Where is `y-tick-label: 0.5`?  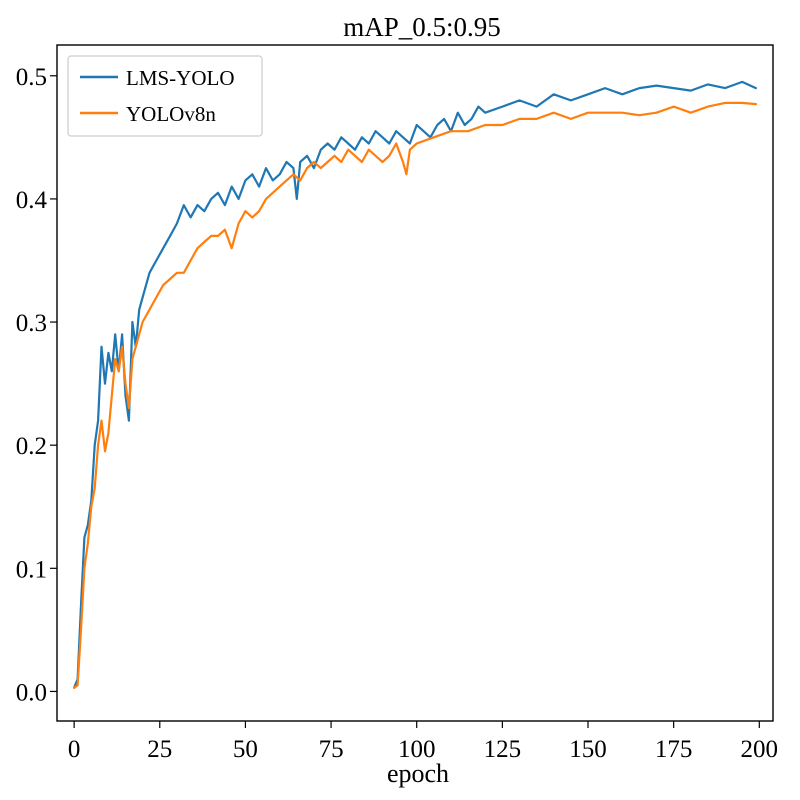
y-tick-label: 0.5 is located at coordinates (31, 77).